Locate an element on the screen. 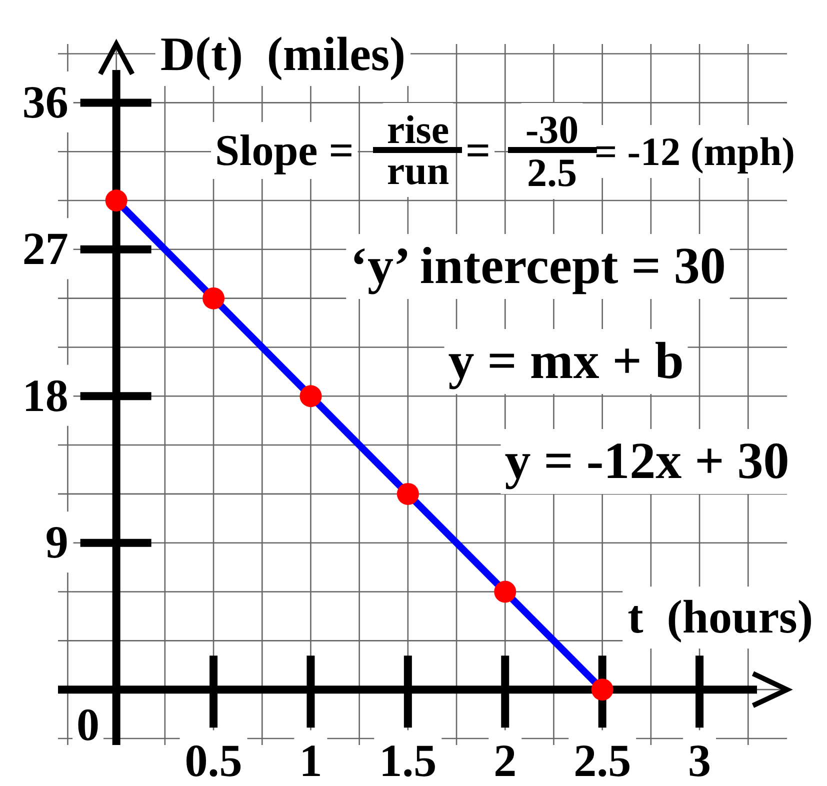  annotation: = -12 (mph) is located at coordinates (694, 151).